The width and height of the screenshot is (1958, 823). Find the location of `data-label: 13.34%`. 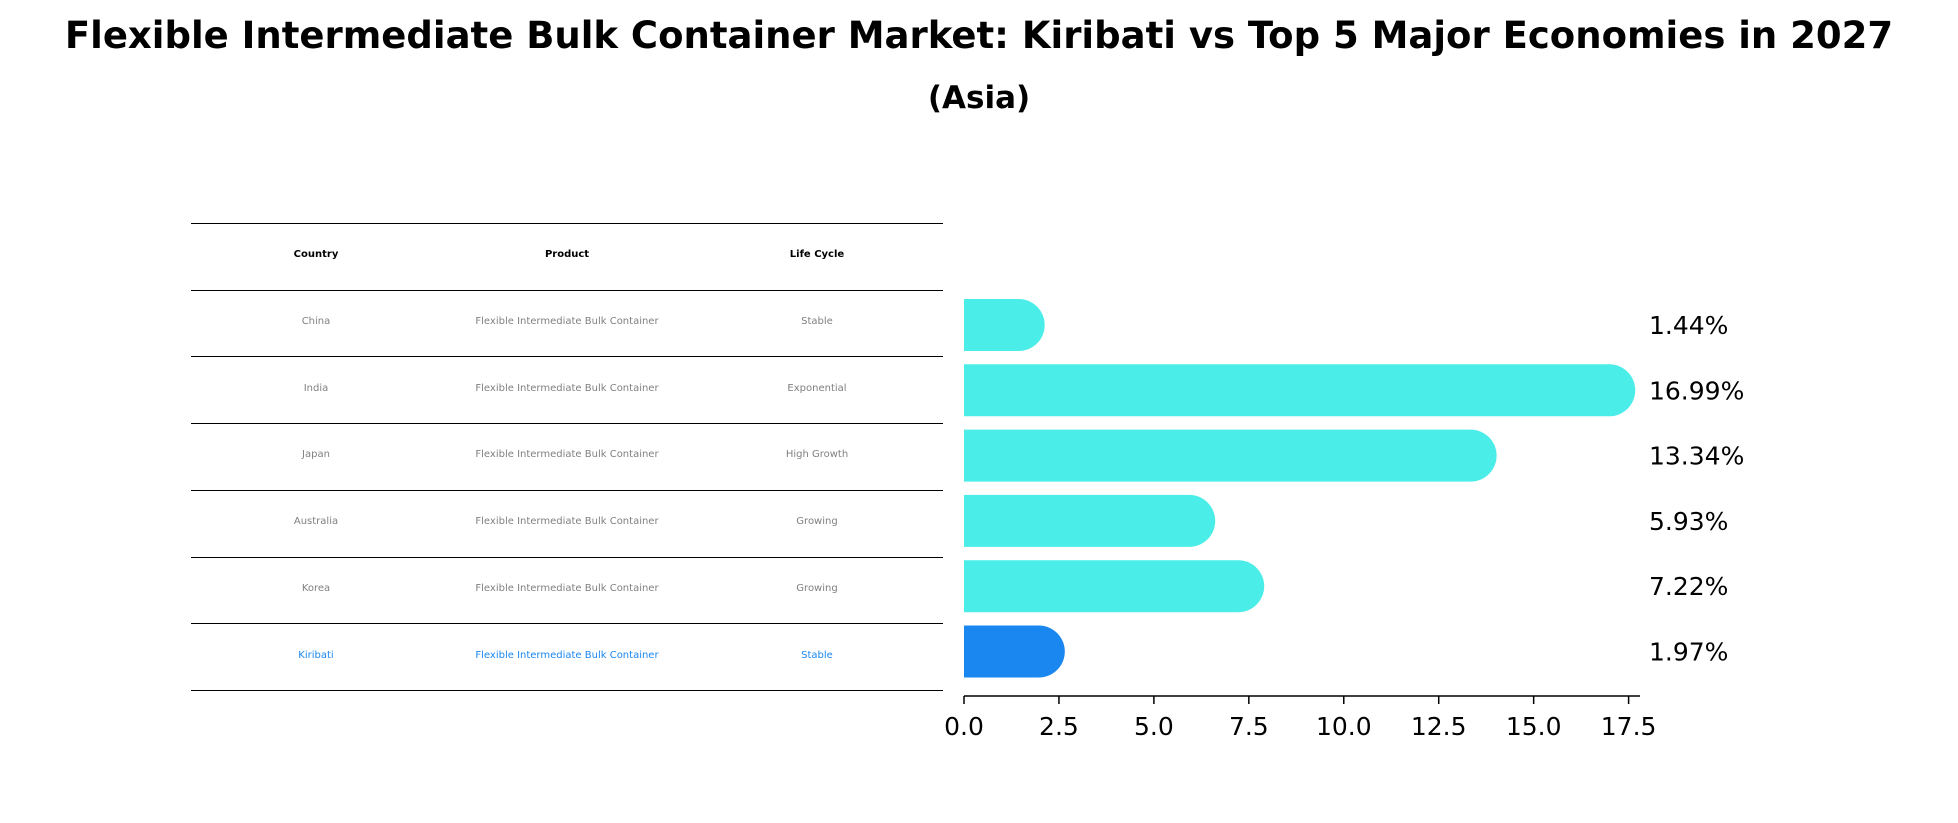

data-label: 13.34% is located at coordinates (1696, 456).